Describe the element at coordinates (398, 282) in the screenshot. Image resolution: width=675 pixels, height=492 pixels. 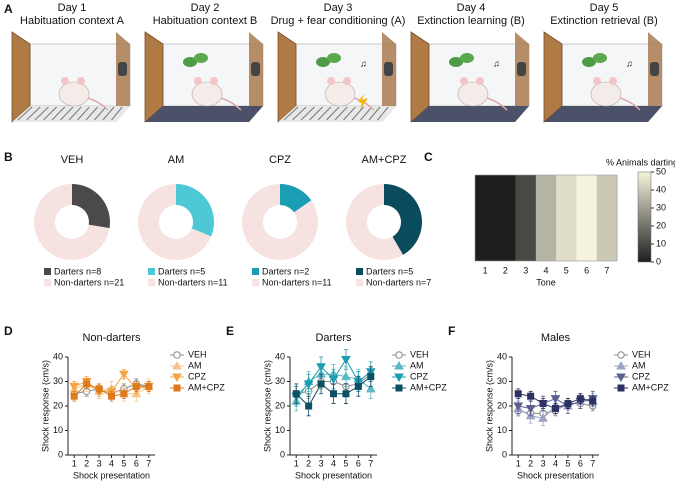
I see `legend-label: Non-darters n=7` at that location.